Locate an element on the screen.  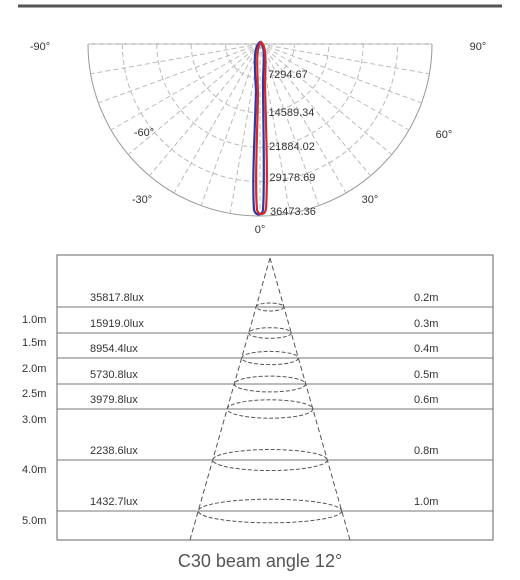
angle-label: 60° is located at coordinates (444, 135).